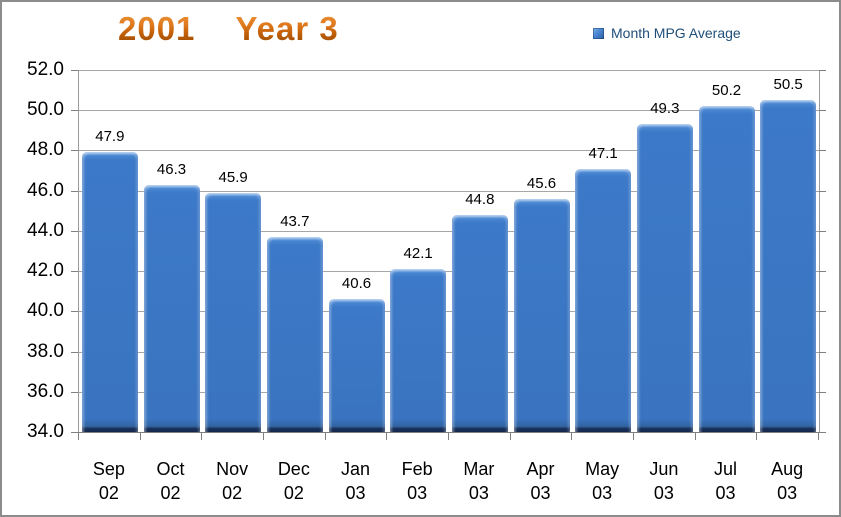  Describe the element at coordinates (171, 169) in the screenshot. I see `bar-value-label: 46.3` at that location.